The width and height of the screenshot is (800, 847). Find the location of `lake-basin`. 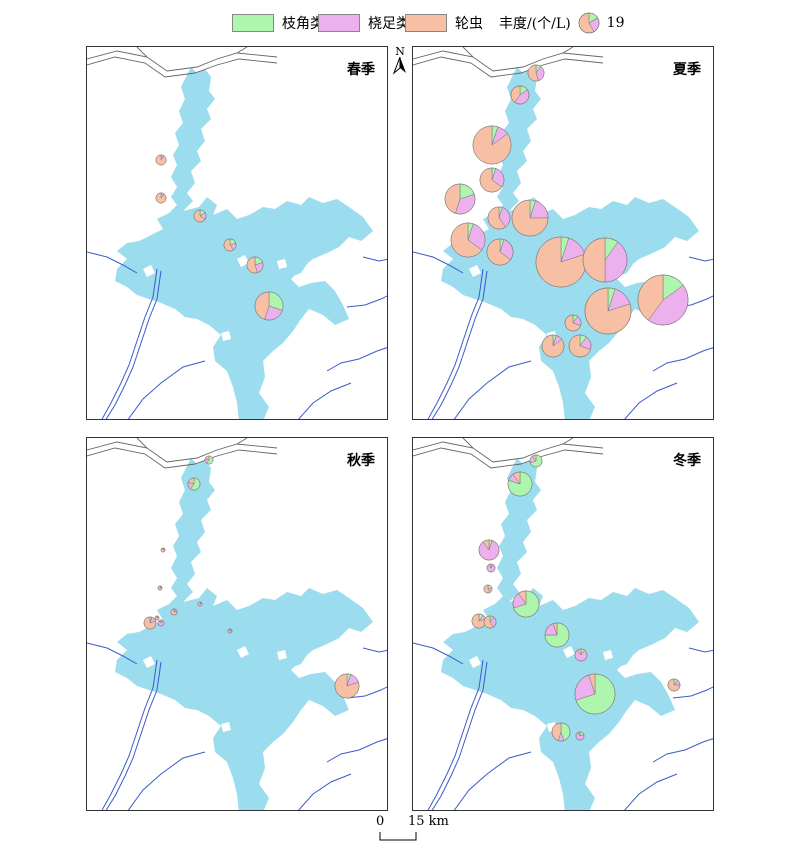

lake-basin is located at coordinates (250, 658).